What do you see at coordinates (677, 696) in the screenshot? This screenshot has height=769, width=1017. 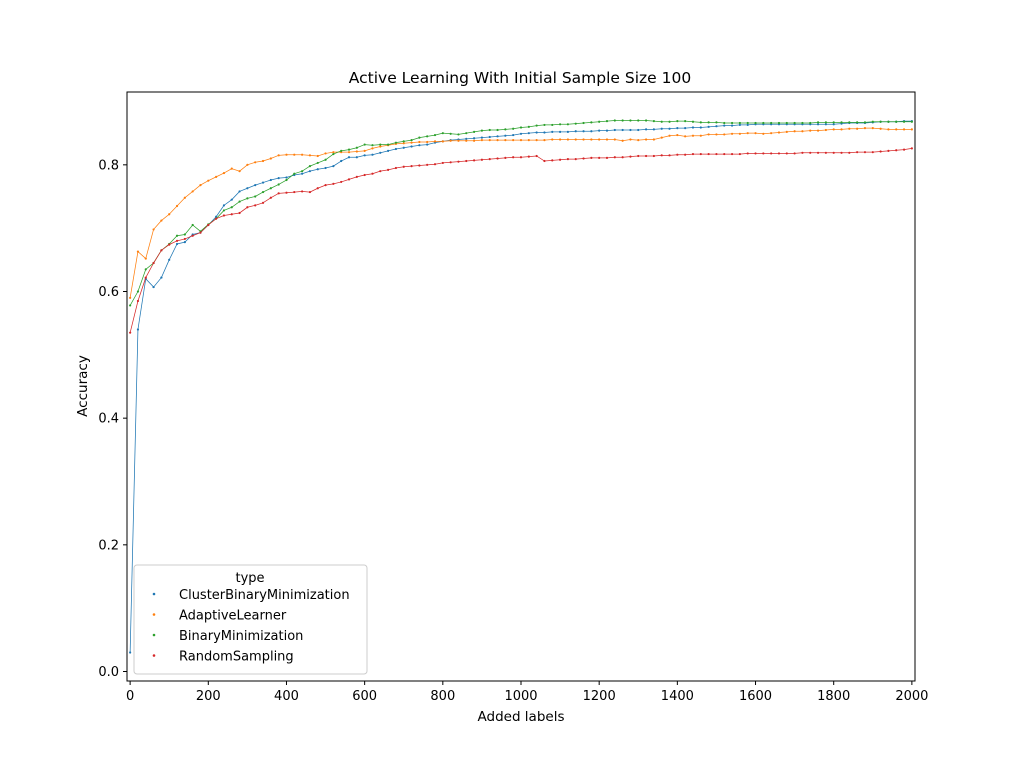 I see `x-tick-label: 1400` at bounding box center [677, 696].